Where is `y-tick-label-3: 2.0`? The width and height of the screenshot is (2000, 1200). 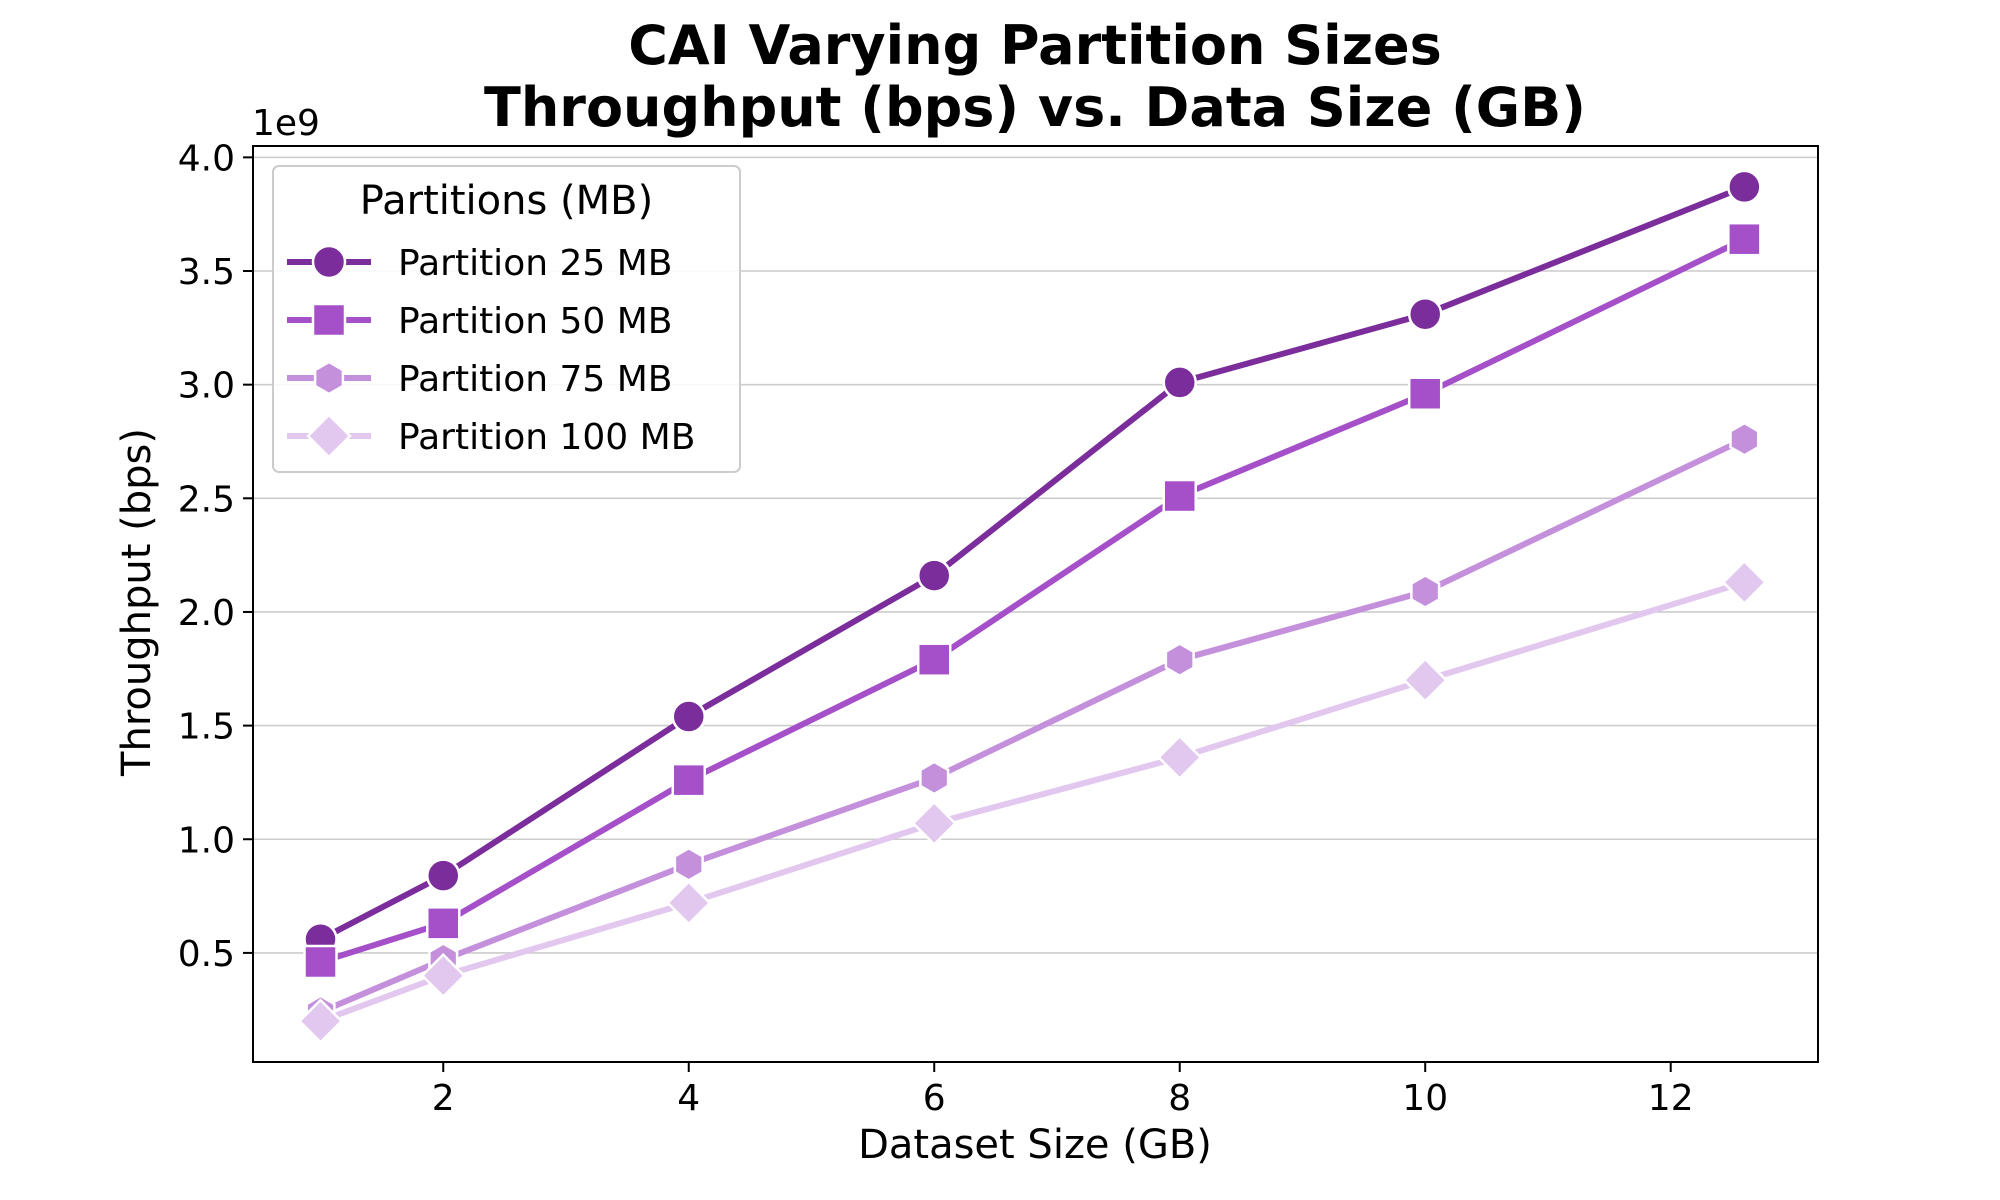
y-tick-label-3: 2.0 is located at coordinates (206, 613).